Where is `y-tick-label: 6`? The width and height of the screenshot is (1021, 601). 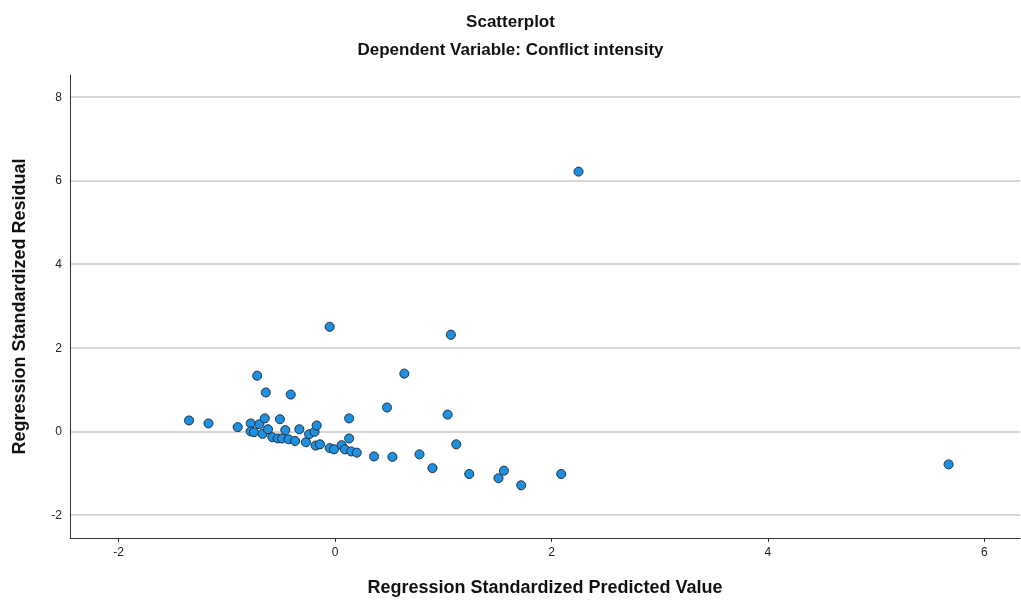
y-tick-label: 6 is located at coordinates (59, 180).